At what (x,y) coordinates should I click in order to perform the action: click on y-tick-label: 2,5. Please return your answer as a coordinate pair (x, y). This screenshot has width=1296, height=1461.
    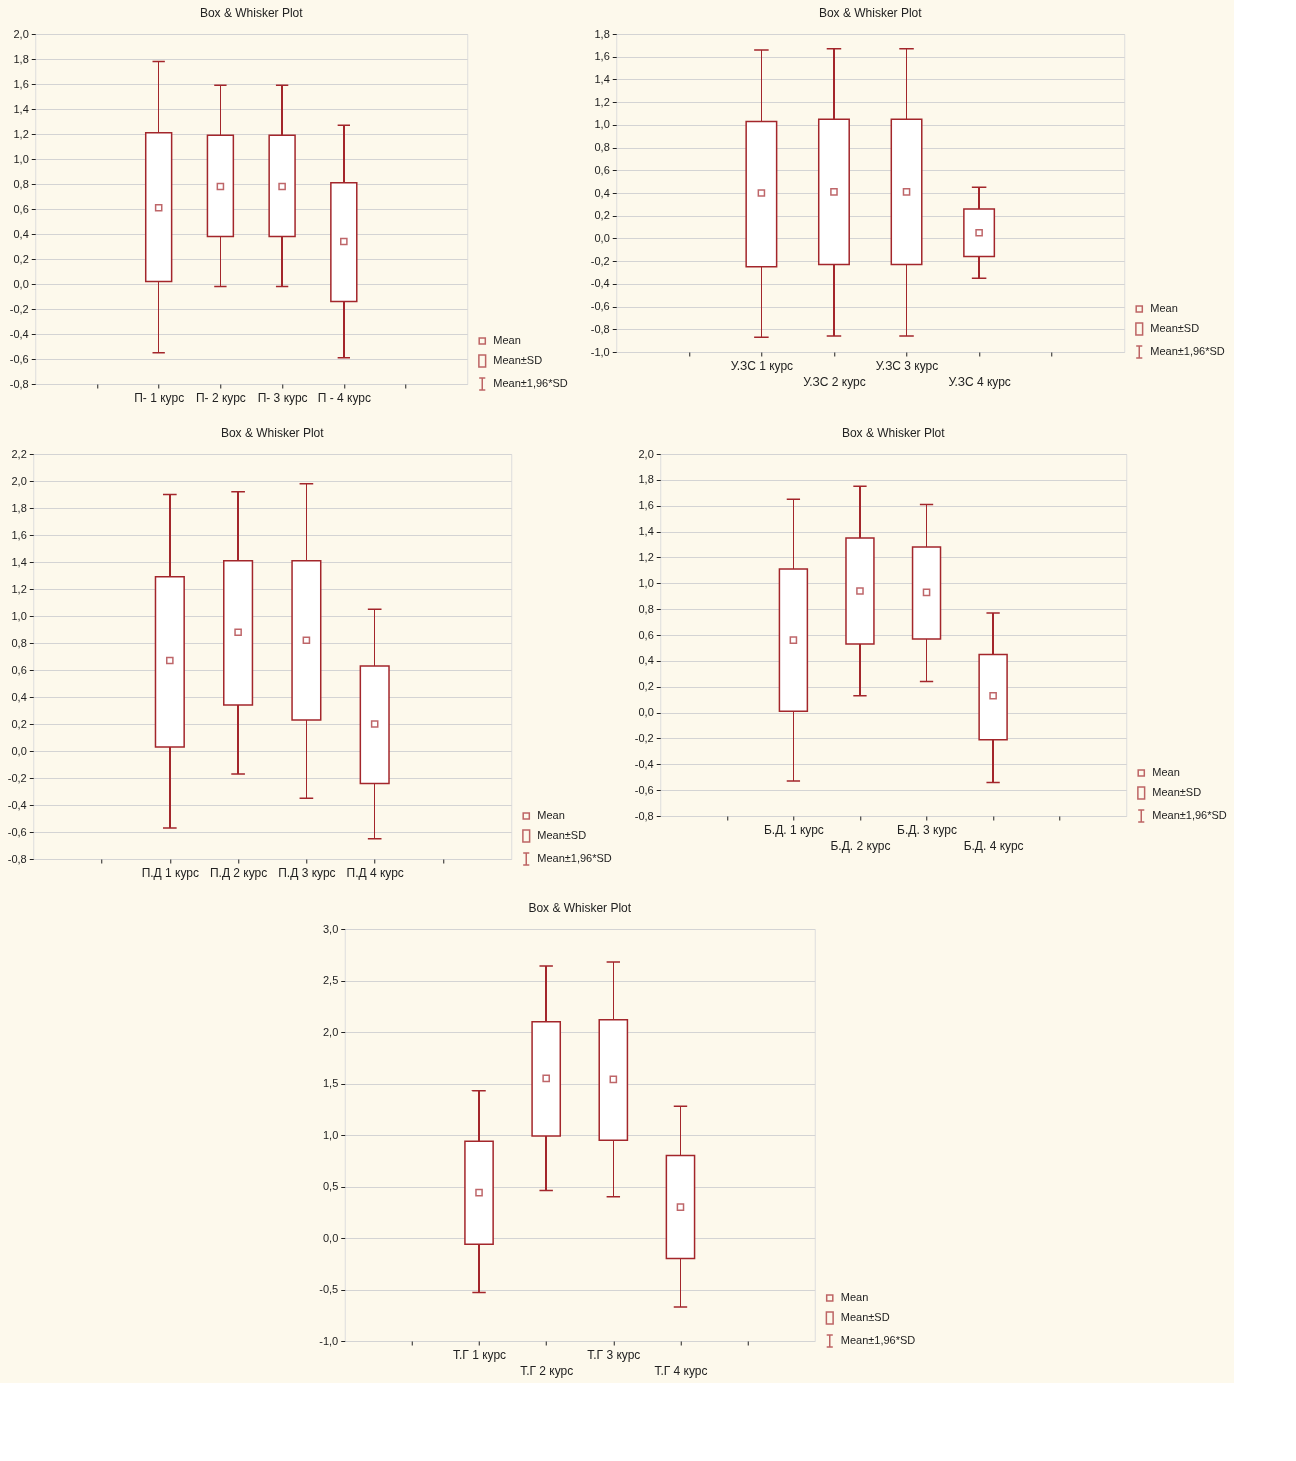
    Looking at the image, I should click on (330, 980).